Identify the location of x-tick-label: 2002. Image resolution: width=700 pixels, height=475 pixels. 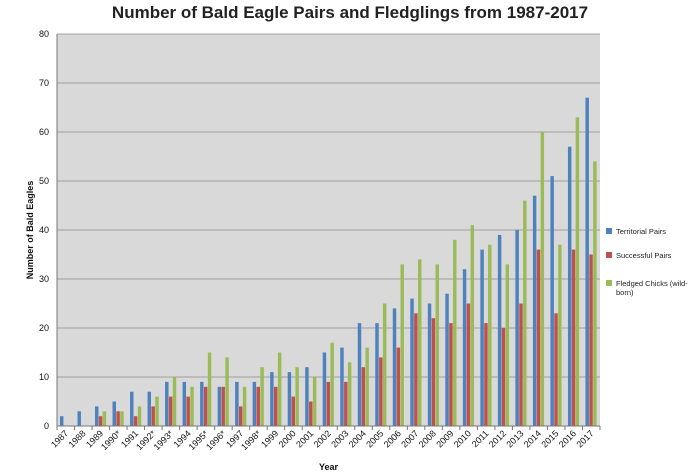
(322, 438).